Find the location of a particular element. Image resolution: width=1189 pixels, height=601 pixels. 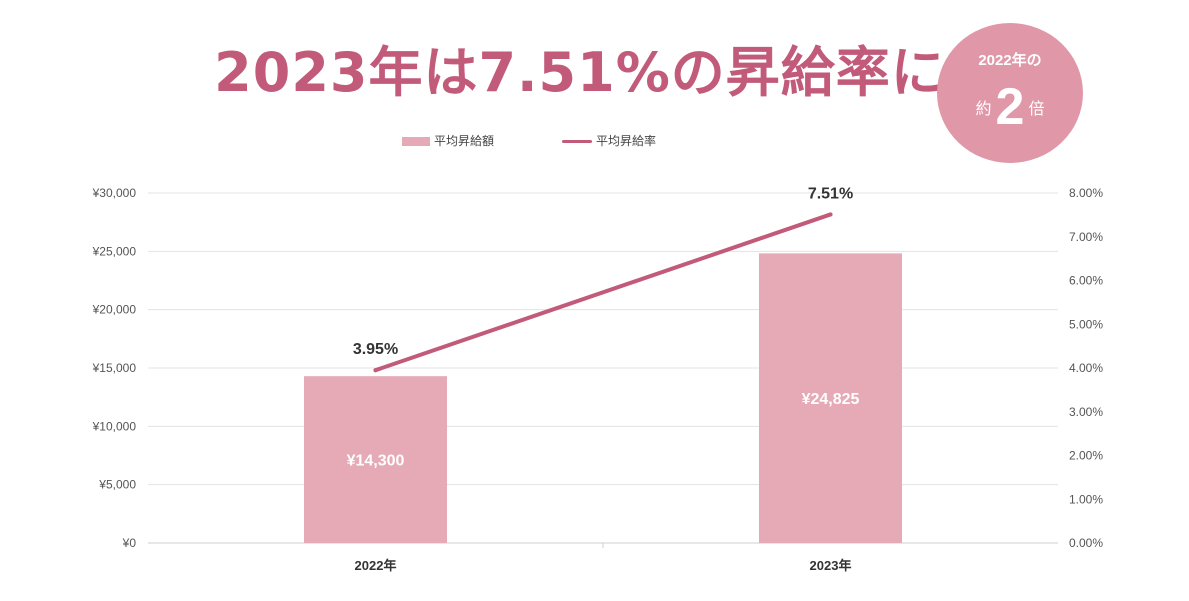

bar-data-label: ¥24,825 is located at coordinates (831, 399).